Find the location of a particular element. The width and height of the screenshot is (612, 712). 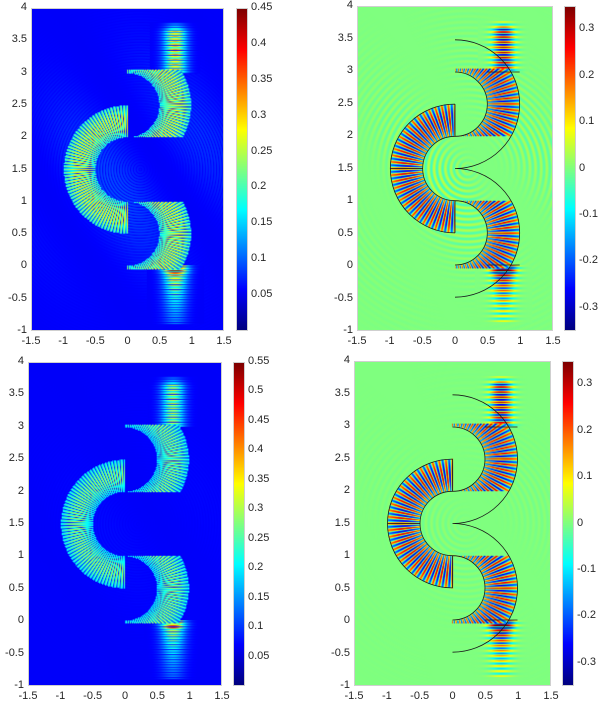

colorbar-tick-label: 0.55 is located at coordinates (259, 361).